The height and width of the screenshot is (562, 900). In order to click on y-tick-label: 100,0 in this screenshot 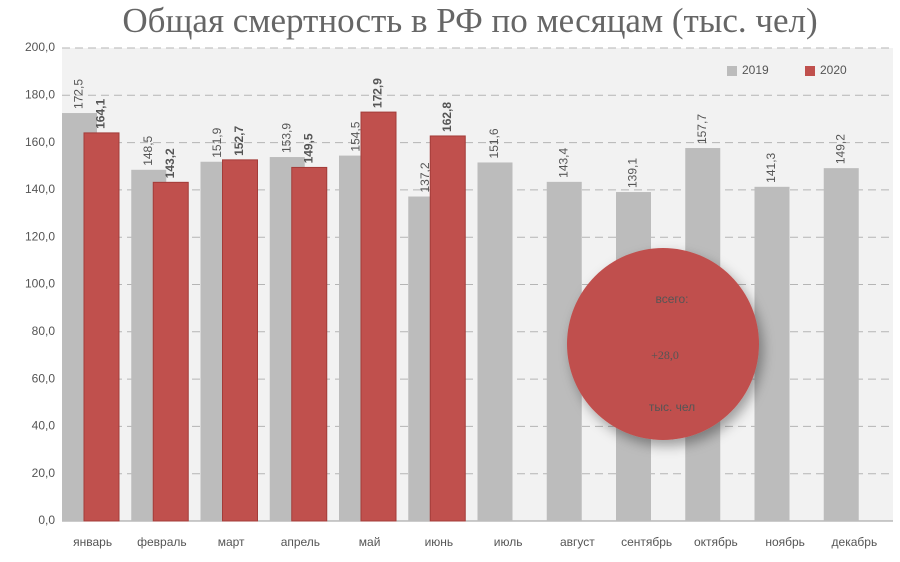, I will do `click(40, 284)`.